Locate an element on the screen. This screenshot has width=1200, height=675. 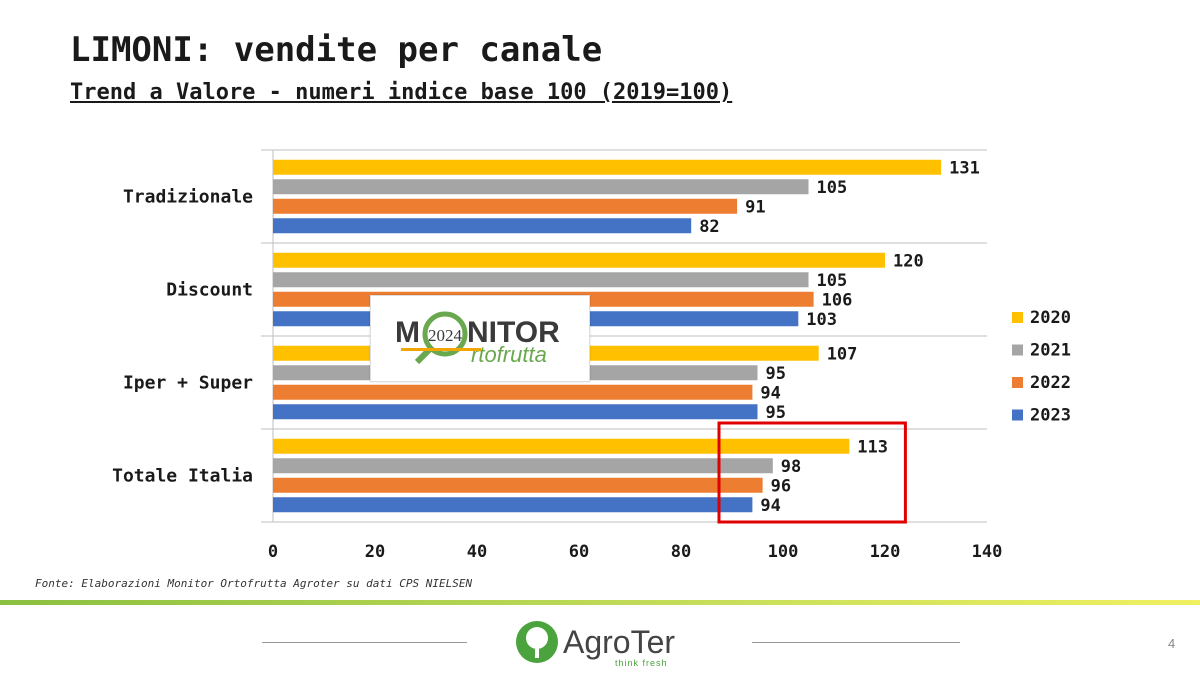
category-label: Discount is located at coordinates (209, 290).